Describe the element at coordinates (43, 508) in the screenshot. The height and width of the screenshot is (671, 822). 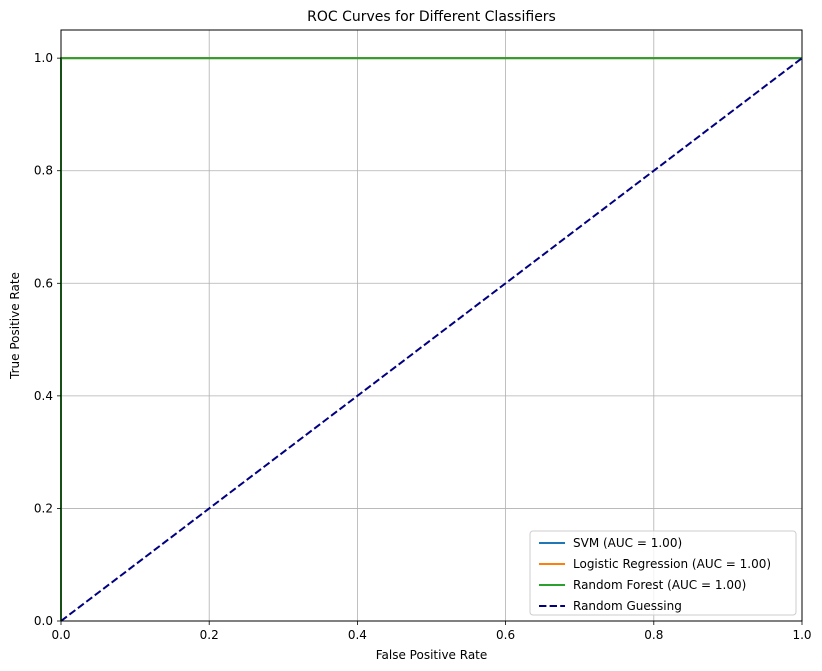
I see `y-tick-label: 0.2` at that location.